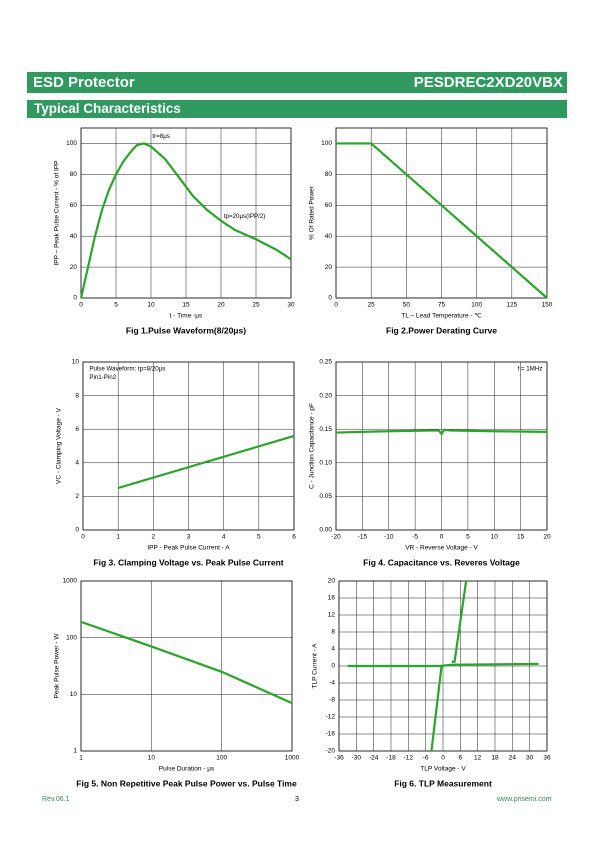 The height and width of the screenshot is (842, 595). I want to click on y-tick-label: 16, so click(332, 598).